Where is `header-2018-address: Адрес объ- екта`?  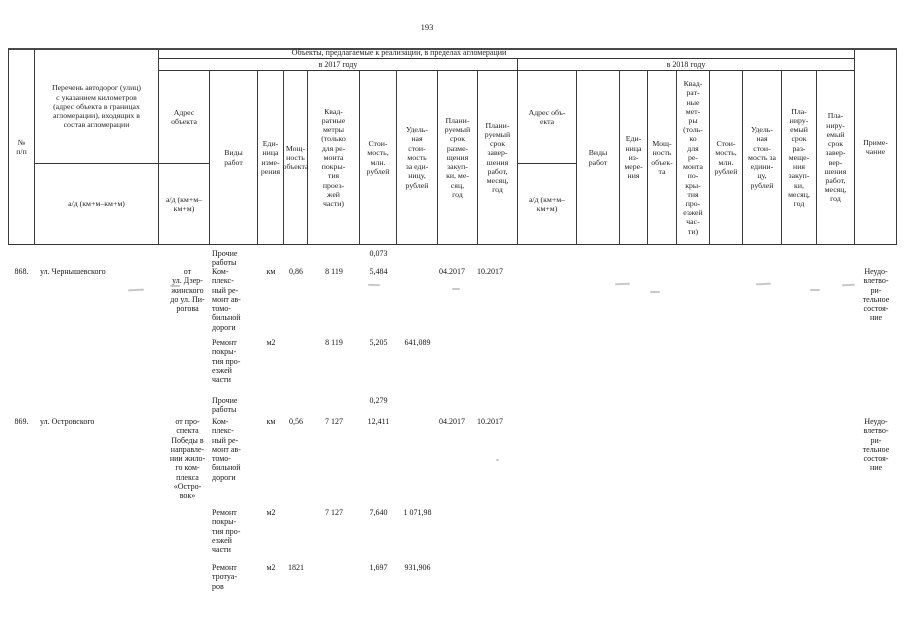 header-2018-address: Адрес объ- екта is located at coordinates (547, 117).